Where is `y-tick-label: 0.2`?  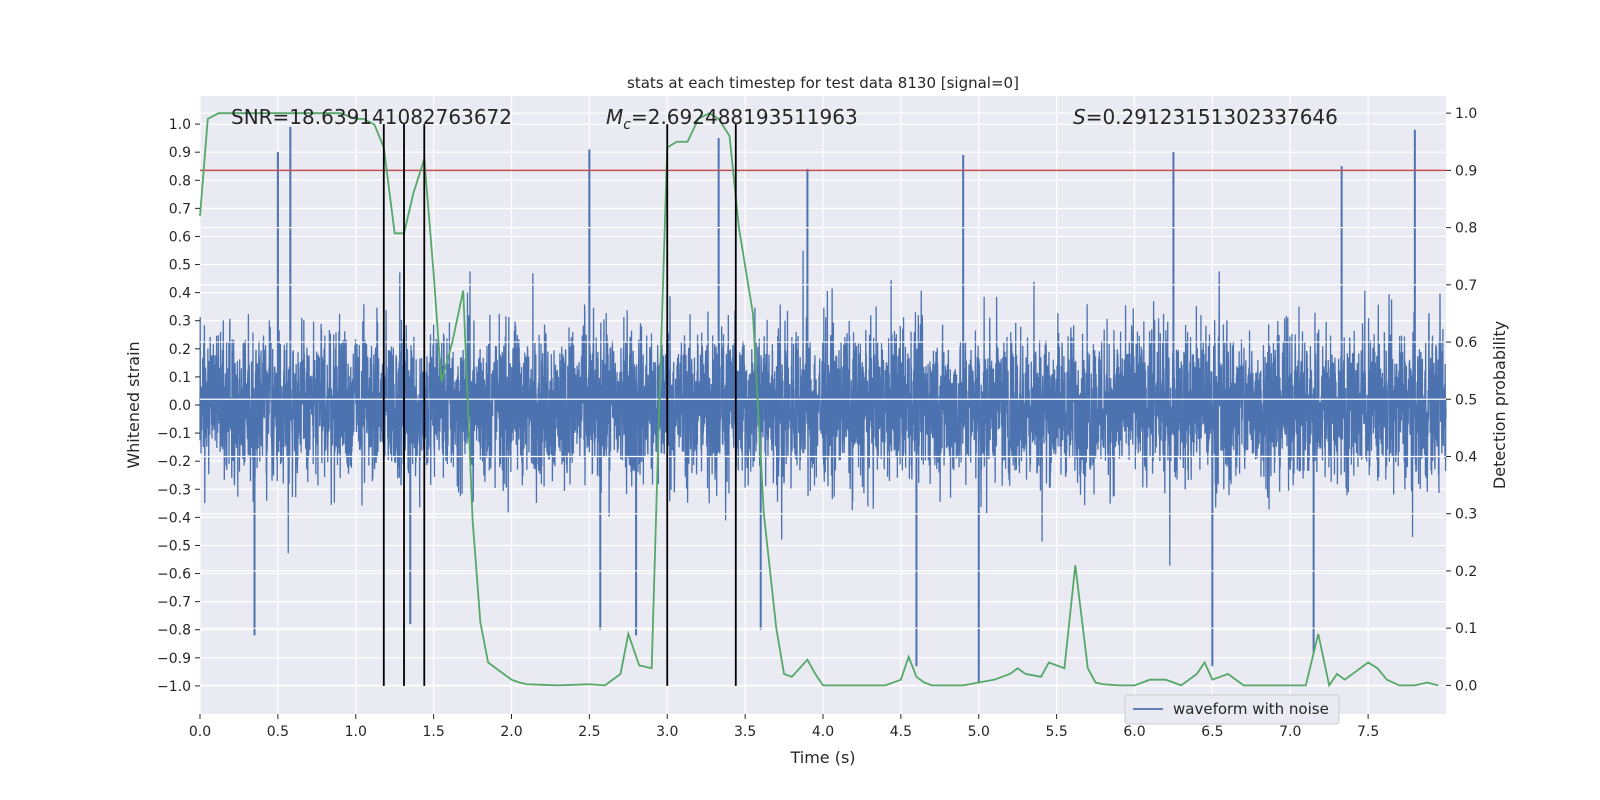 y-tick-label: 0.2 is located at coordinates (180, 350).